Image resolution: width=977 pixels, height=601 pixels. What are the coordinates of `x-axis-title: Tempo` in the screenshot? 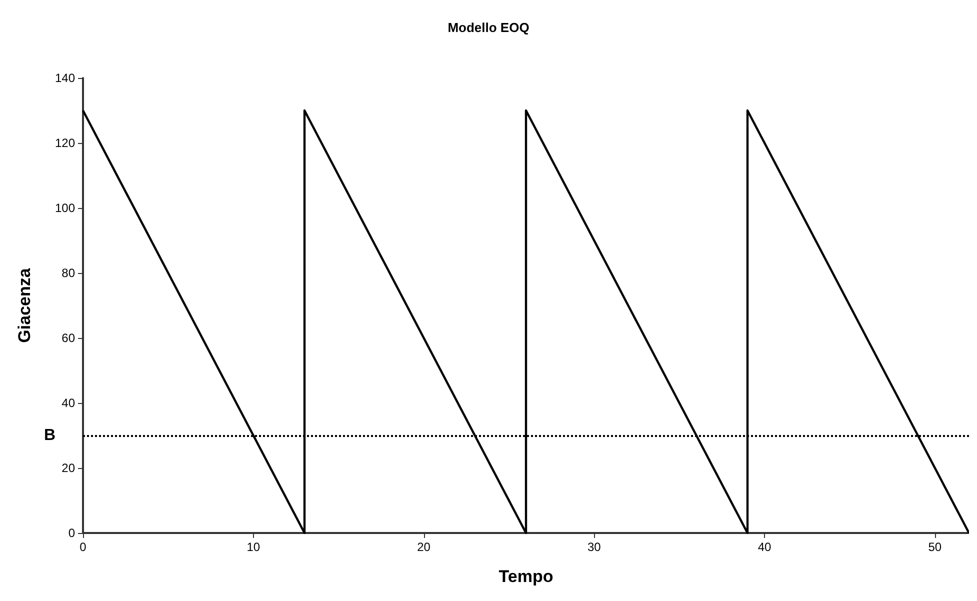 It's located at (526, 576).